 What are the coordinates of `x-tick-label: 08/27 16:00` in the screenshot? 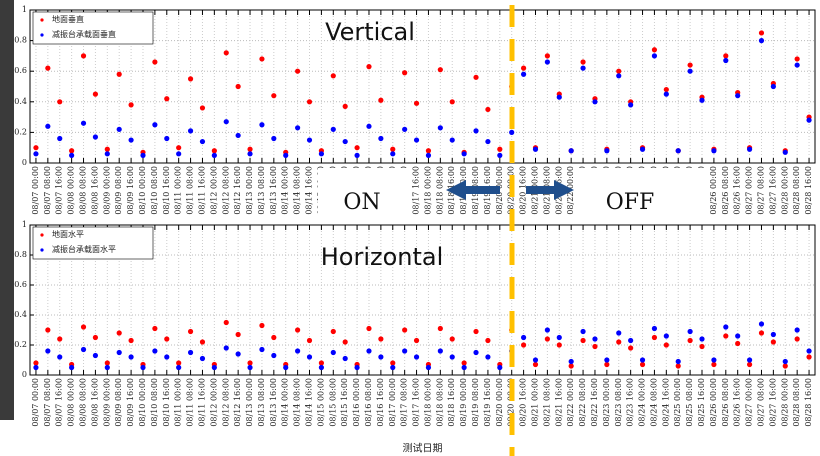 It's located at (772, 190).